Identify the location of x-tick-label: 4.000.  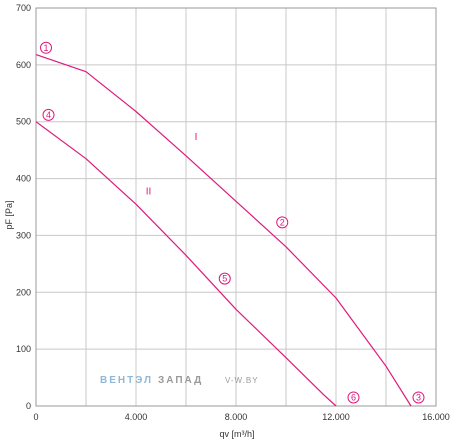
(136, 417).